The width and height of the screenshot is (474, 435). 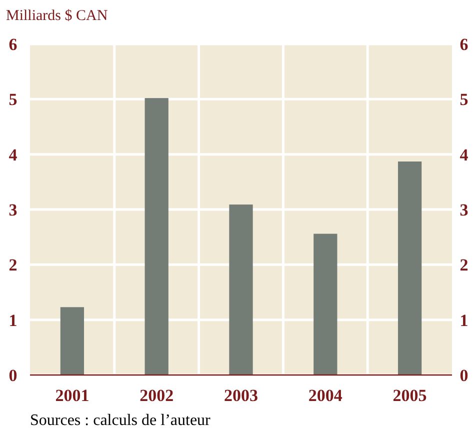 What do you see at coordinates (13, 320) in the screenshot?
I see `y-tick-label: 1` at bounding box center [13, 320].